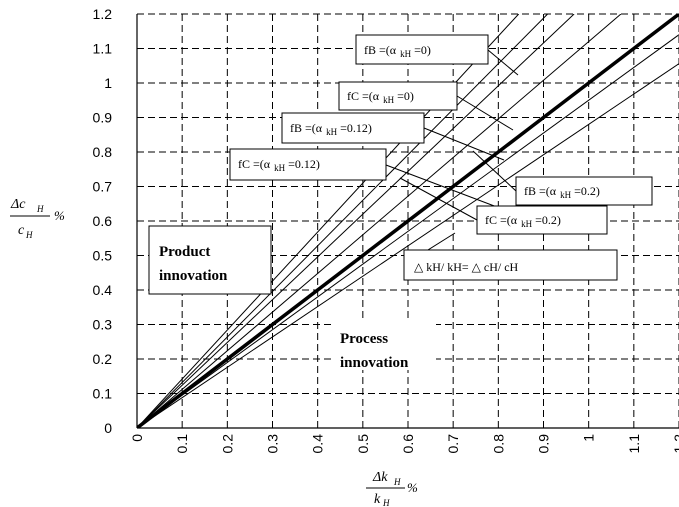 The height and width of the screenshot is (507, 679). I want to click on y-label-sub: H, so click(40, 209).